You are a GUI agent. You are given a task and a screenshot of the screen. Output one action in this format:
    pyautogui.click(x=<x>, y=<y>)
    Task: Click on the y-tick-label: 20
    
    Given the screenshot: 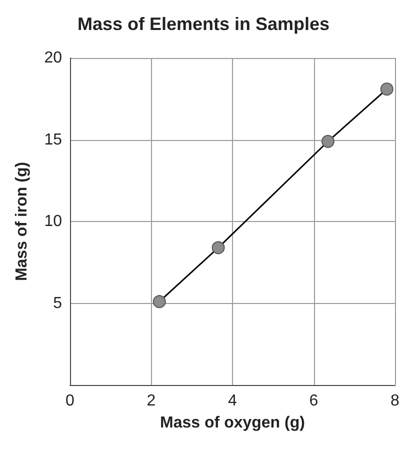 What is the action you would take?
    pyautogui.click(x=53, y=58)
    